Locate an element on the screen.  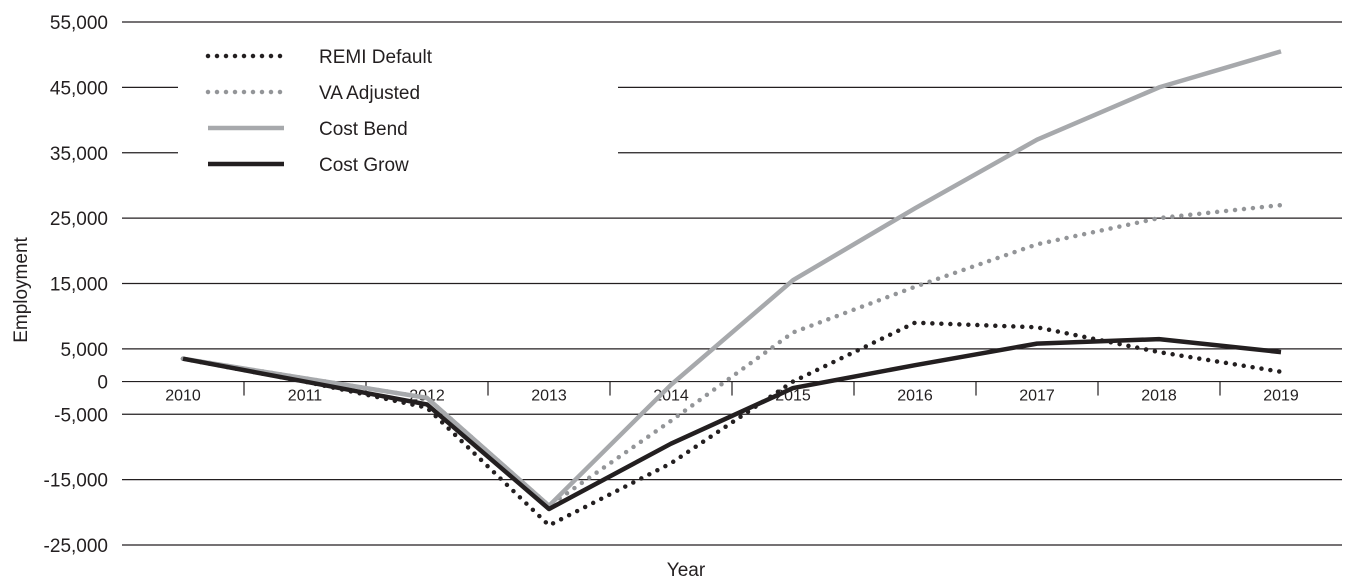
x-tick-label: 2017 is located at coordinates (1037, 396).